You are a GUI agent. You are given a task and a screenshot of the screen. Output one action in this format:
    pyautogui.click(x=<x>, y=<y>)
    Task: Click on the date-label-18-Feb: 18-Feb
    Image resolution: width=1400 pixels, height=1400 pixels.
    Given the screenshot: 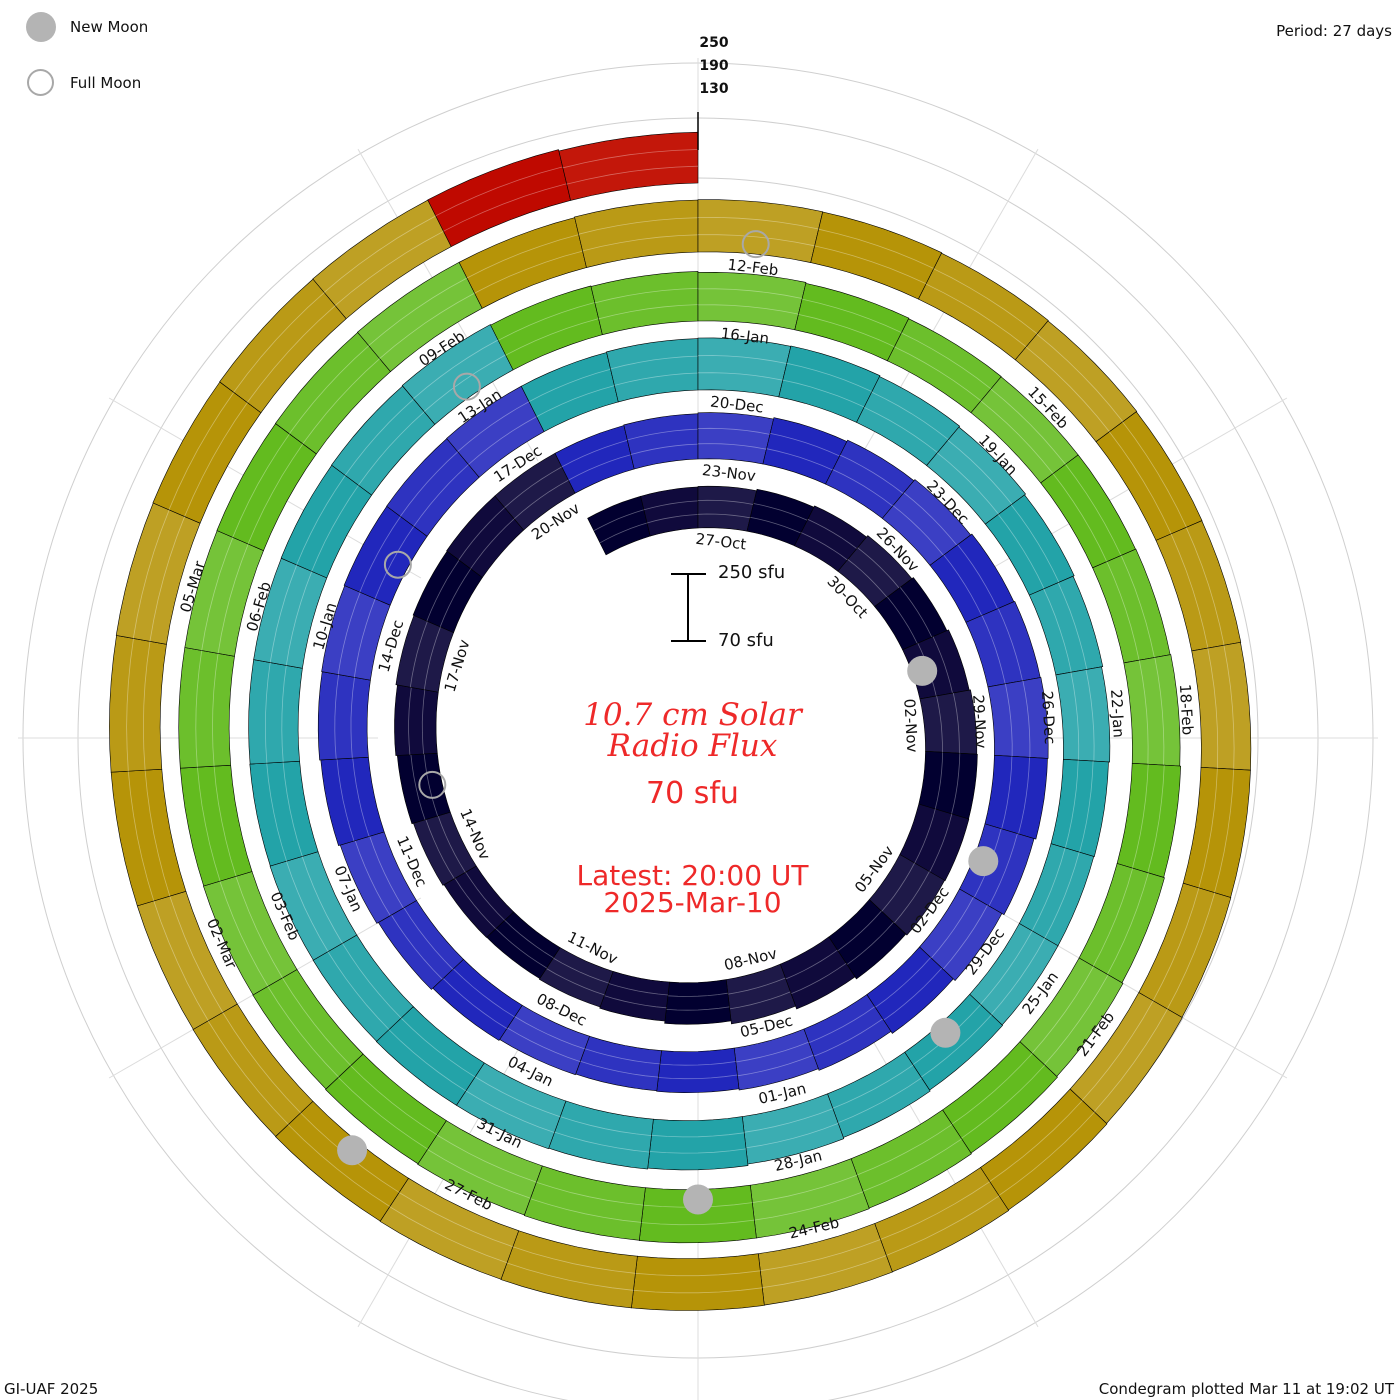 What is the action you would take?
    pyautogui.click(x=1186, y=710)
    